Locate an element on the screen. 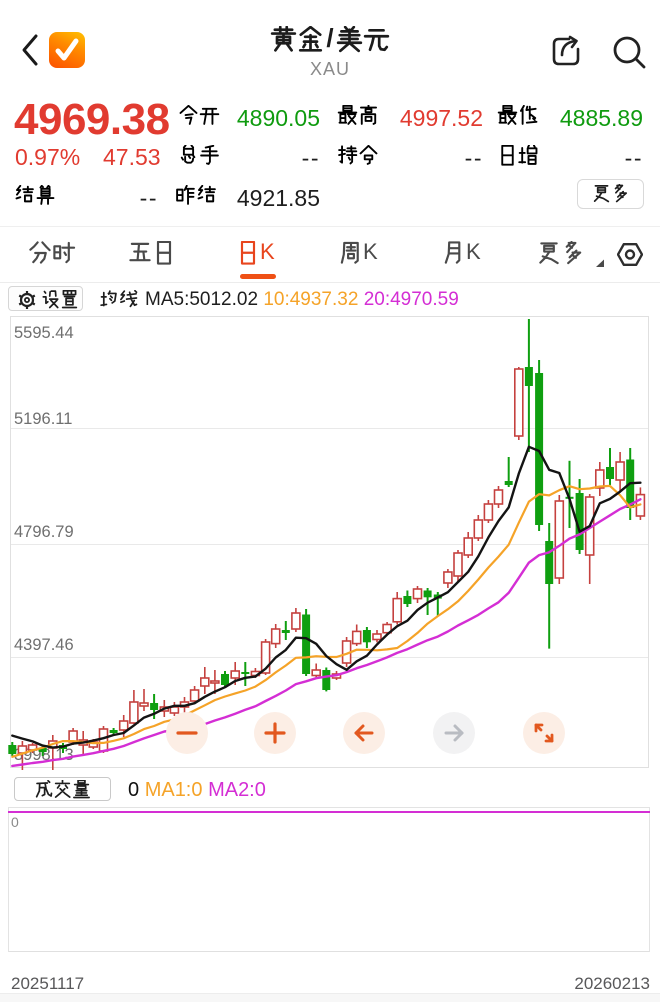 The width and height of the screenshot is (660, 1002). svg-text: 4796.79 is located at coordinates (44, 532).